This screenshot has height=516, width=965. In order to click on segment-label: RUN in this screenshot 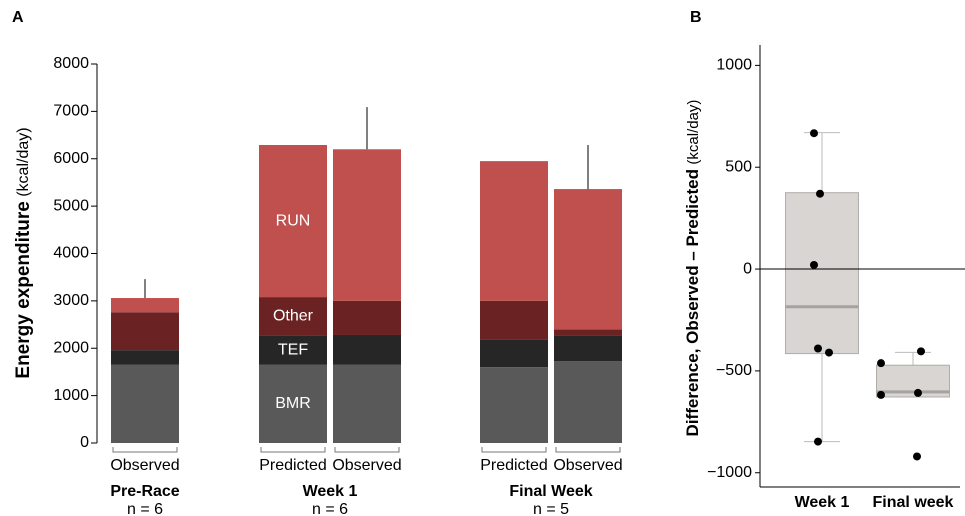, I will do `click(293, 220)`.